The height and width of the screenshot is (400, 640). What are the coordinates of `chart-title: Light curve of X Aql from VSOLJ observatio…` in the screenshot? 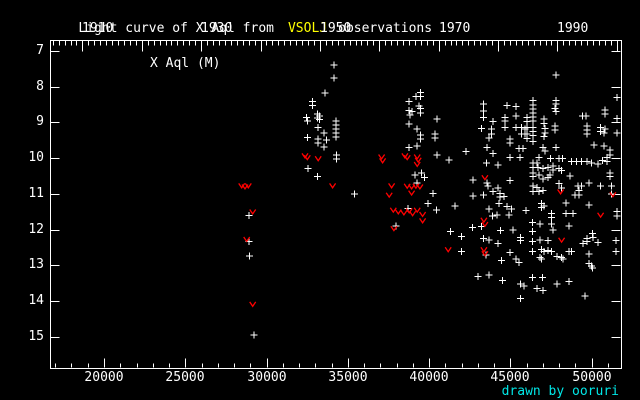 It's located at (239, 28).